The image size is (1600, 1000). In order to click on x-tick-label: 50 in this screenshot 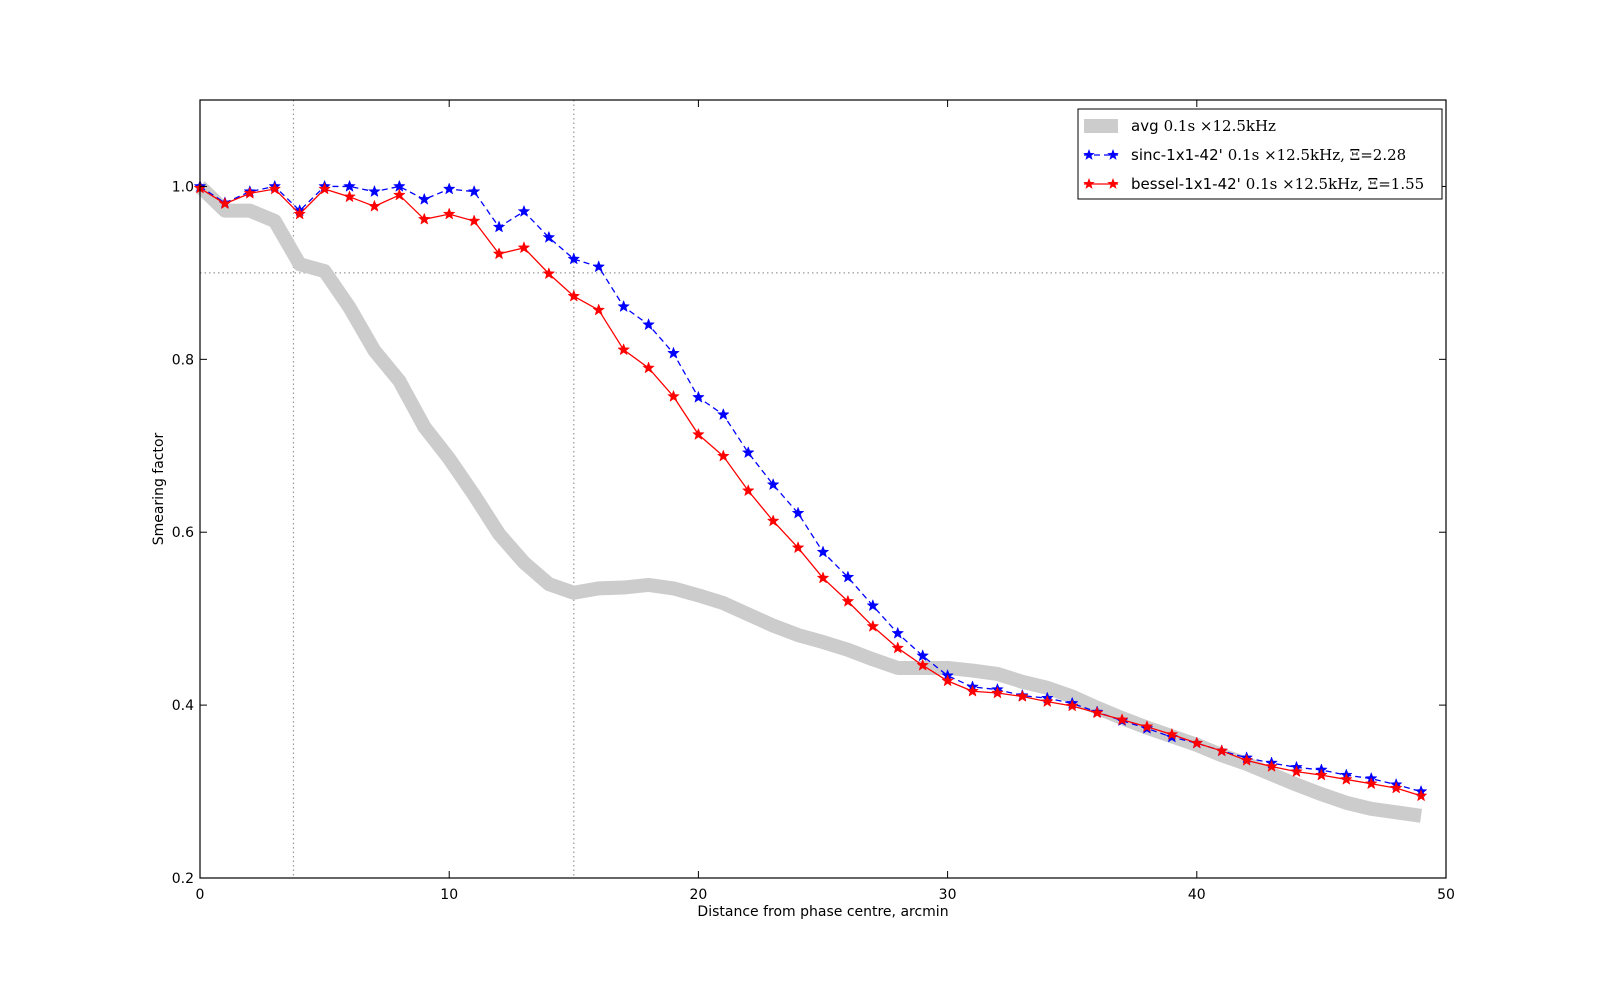, I will do `click(1446, 895)`.